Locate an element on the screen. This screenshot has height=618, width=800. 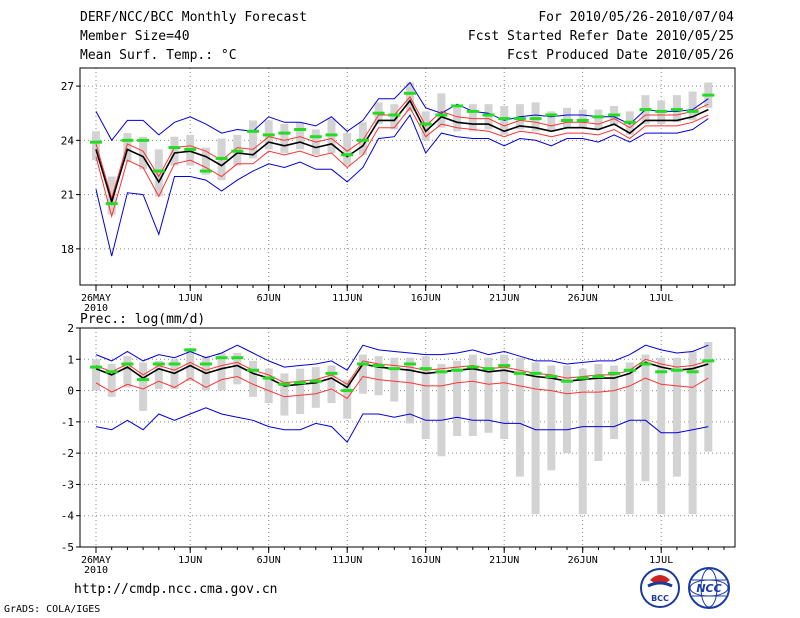
source-url: http://cmdp.ncc.cma.gov.cn is located at coordinates (176, 589).